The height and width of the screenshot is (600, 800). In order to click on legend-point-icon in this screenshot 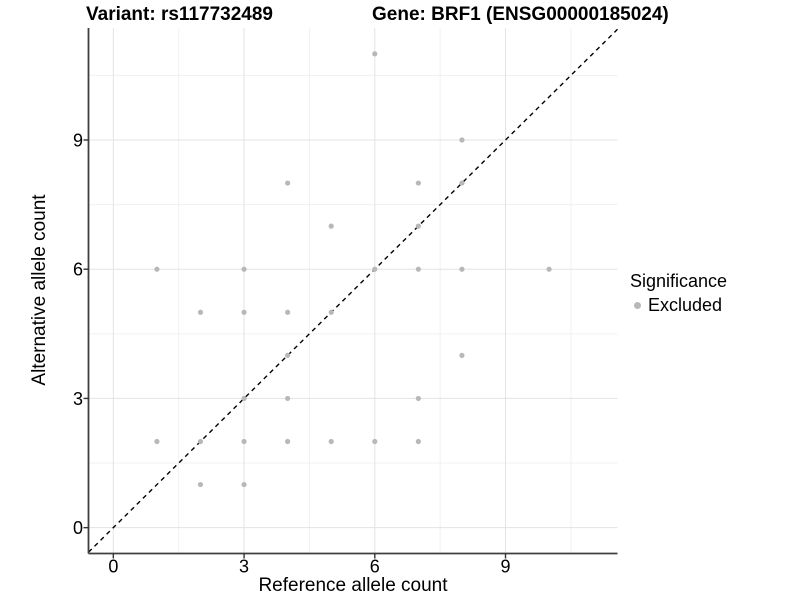, I will do `click(637, 305)`.